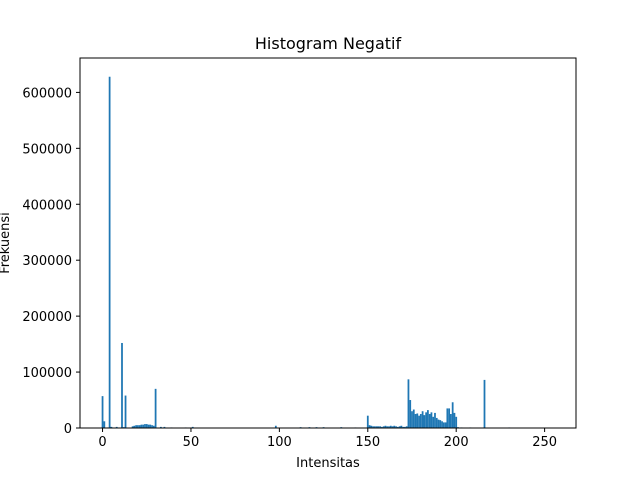  Describe the element at coordinates (328, 43) in the screenshot. I see `chart-title: Histogram Negatif` at that location.